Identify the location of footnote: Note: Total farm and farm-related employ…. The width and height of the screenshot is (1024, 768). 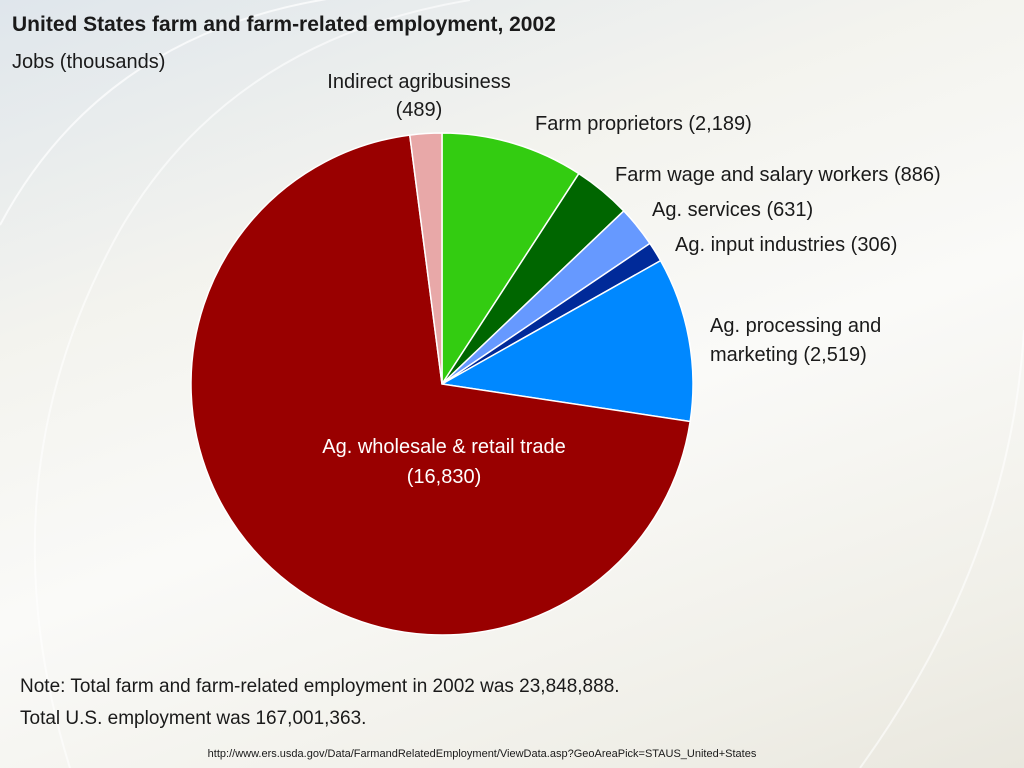
(320, 703).